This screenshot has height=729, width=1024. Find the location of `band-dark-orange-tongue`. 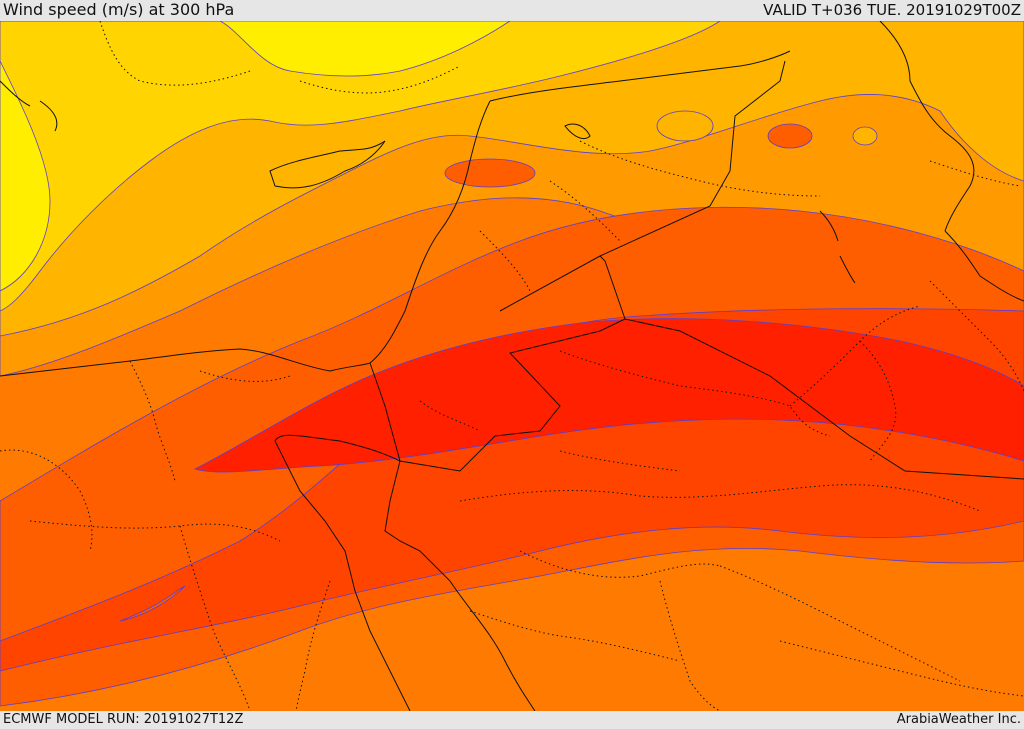

band-dark-orange-tongue is located at coordinates (152, 603).